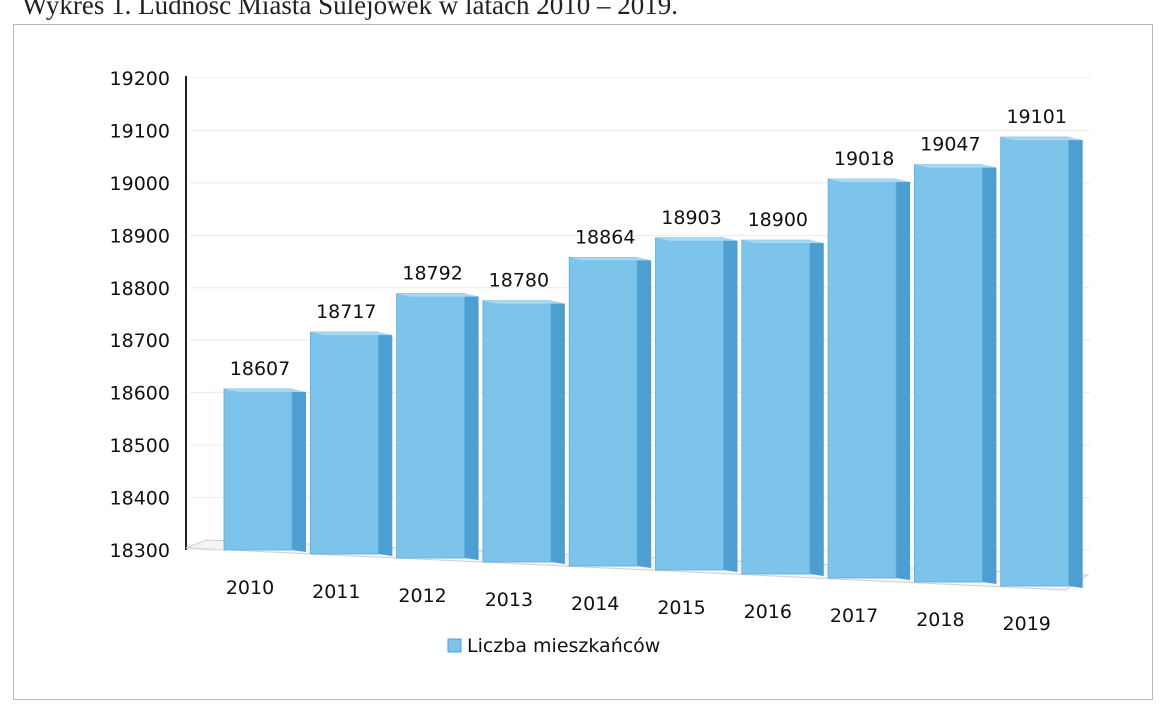 The image size is (1159, 704). Describe the element at coordinates (140, 499) in the screenshot. I see `y-tick-label: 18400` at that location.